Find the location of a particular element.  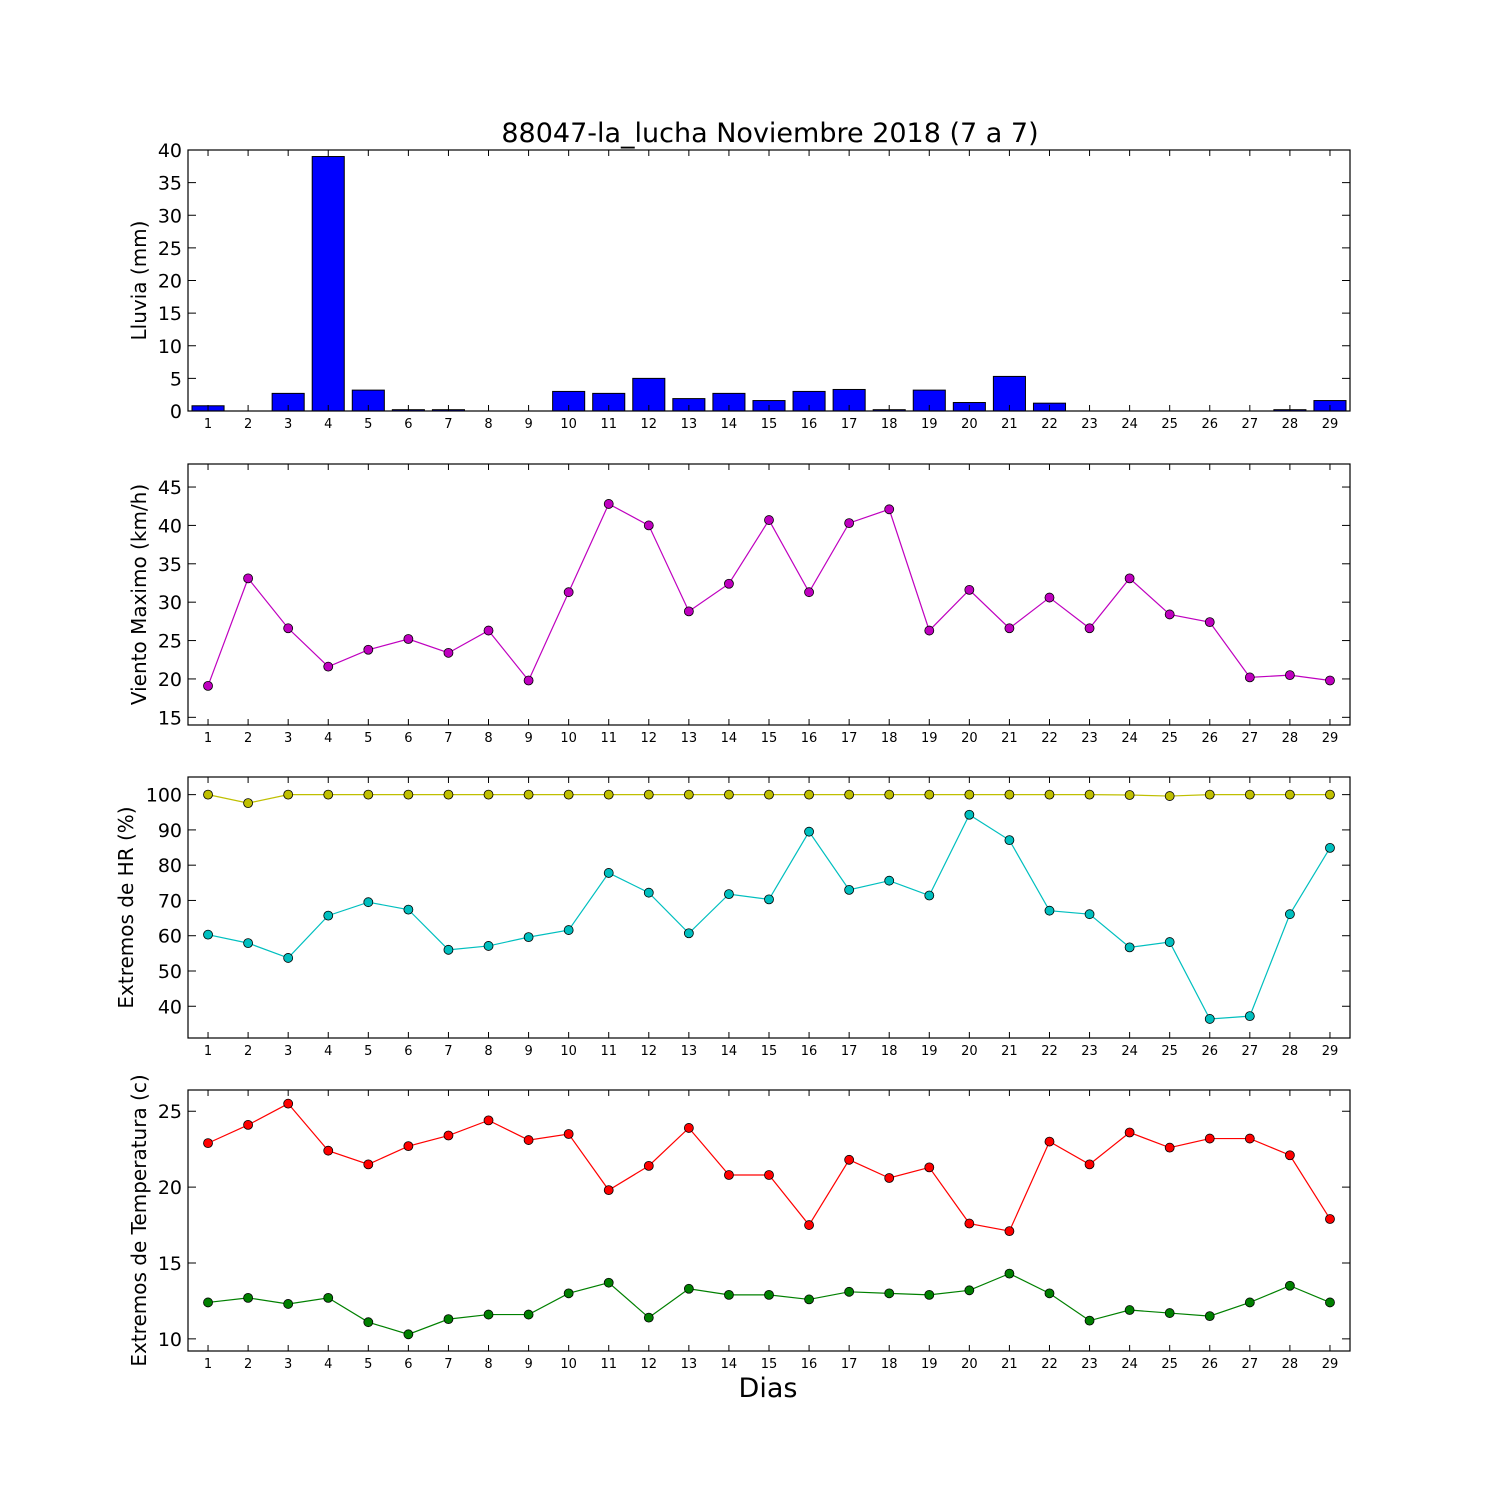

x-tick-label: 17 is located at coordinates (849, 738).